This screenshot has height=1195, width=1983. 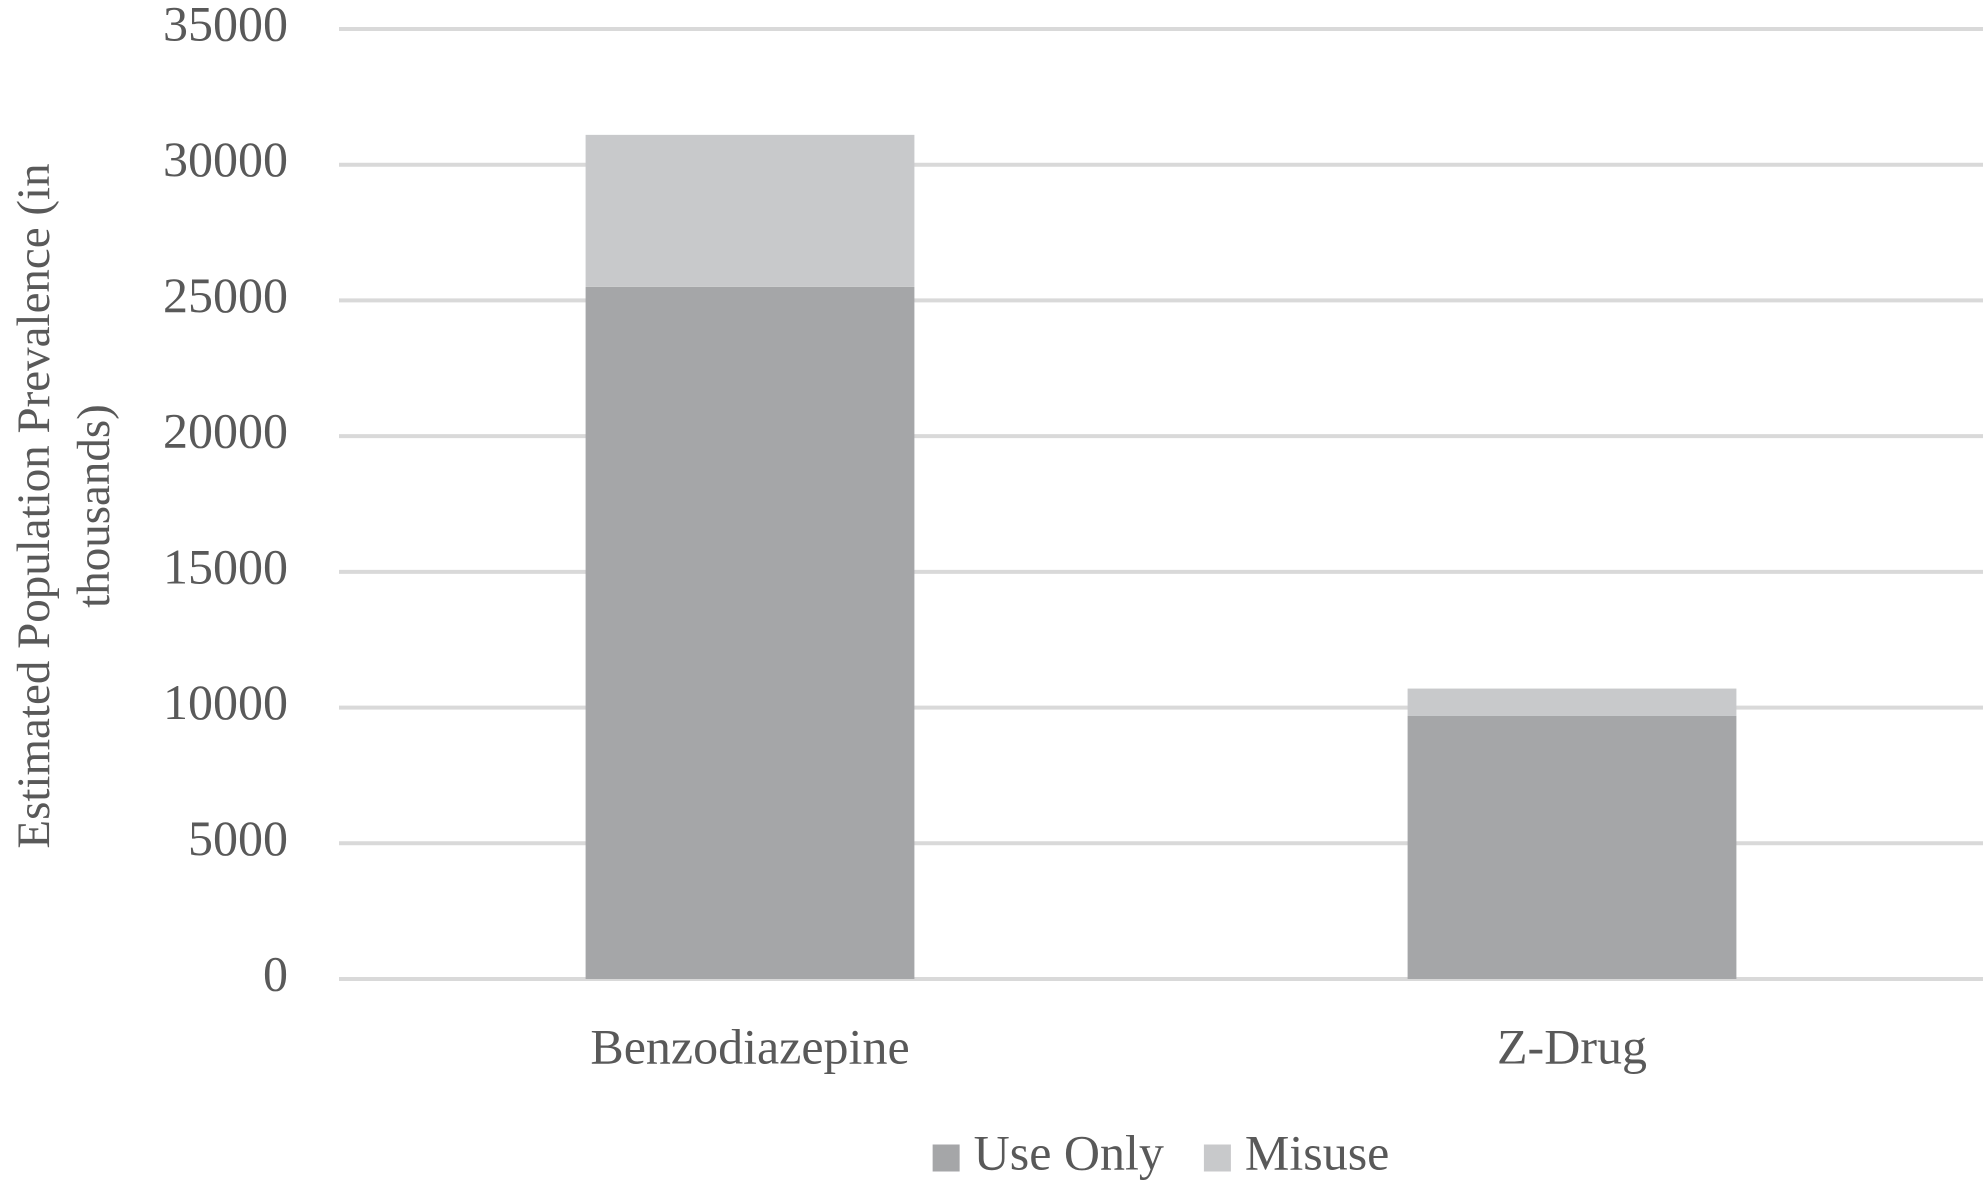 I want to click on y-tick-label: 30000, so click(x=225, y=159).